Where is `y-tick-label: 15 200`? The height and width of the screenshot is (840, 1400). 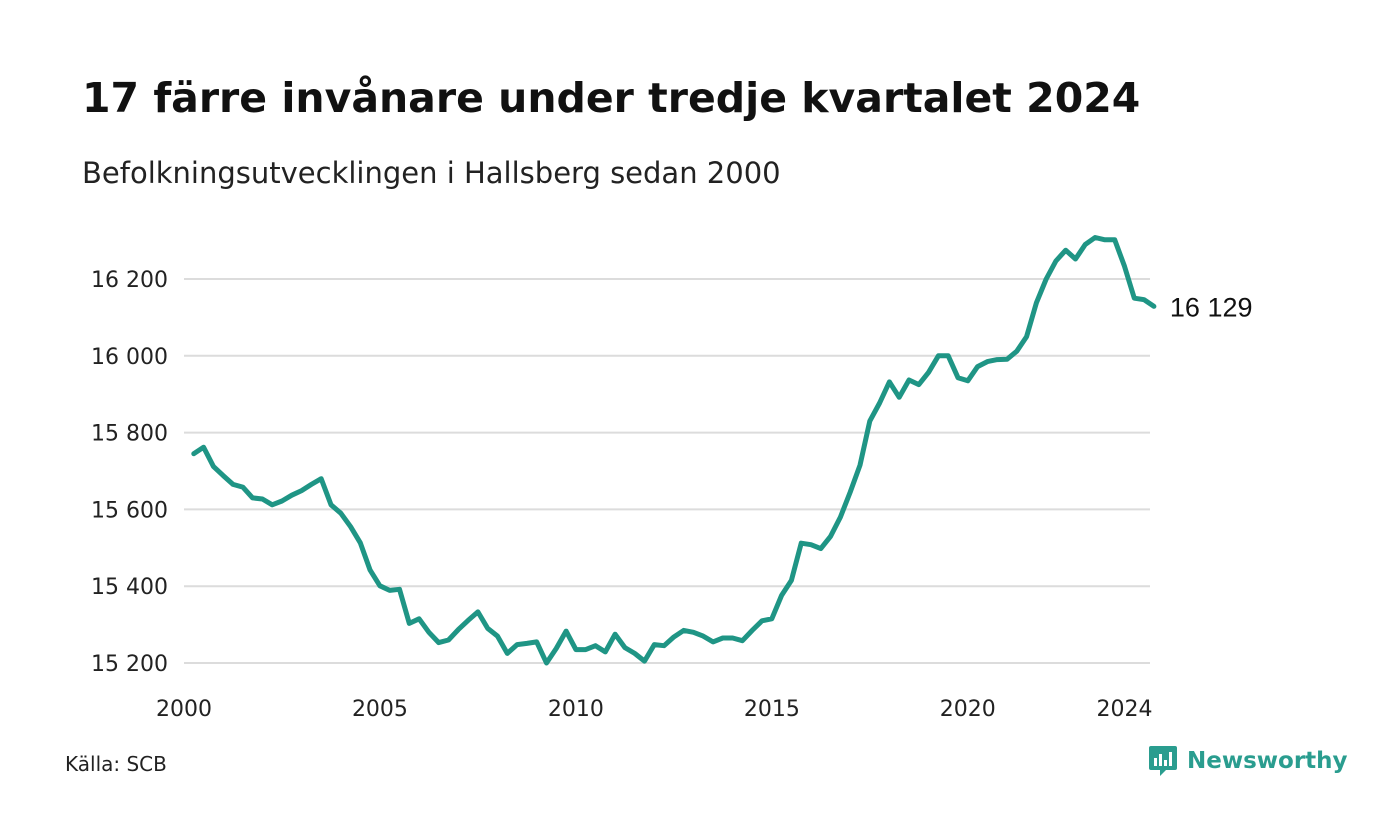
y-tick-label: 15 200 is located at coordinates (129, 664).